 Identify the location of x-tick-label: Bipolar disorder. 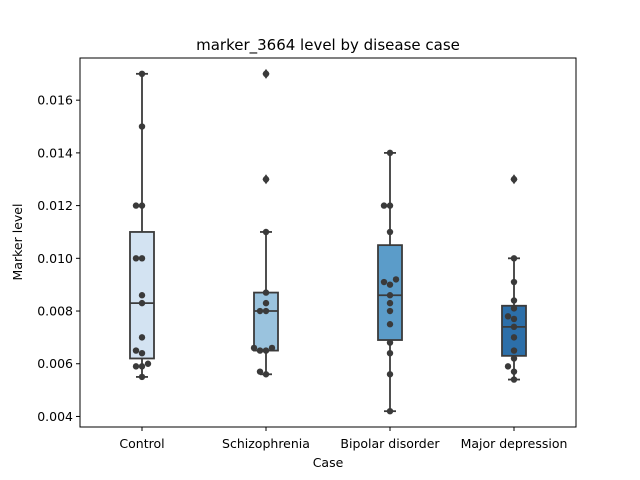
(390, 443).